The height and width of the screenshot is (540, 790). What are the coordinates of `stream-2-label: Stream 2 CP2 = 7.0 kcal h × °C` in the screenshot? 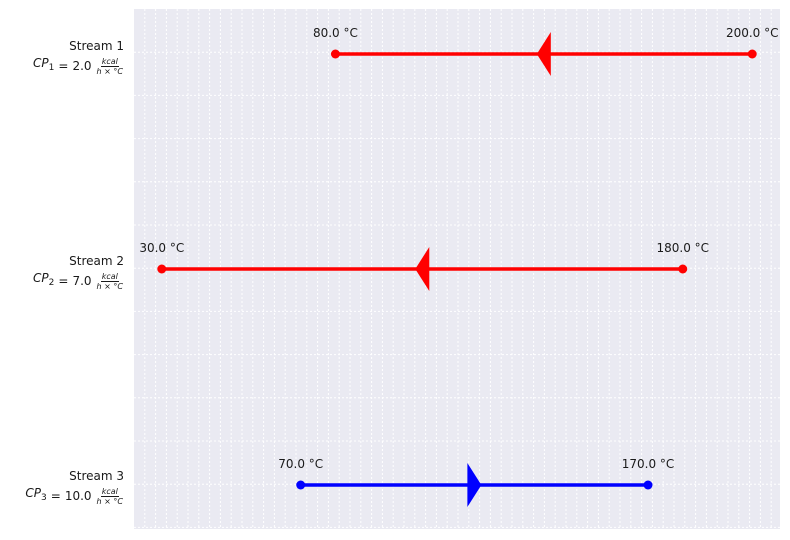 It's located at (78, 272).